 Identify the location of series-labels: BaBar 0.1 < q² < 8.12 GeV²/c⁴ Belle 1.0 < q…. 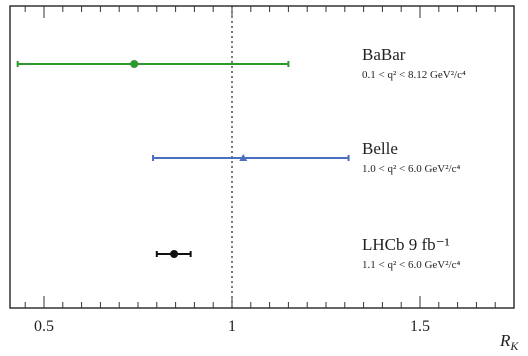
(414, 158).